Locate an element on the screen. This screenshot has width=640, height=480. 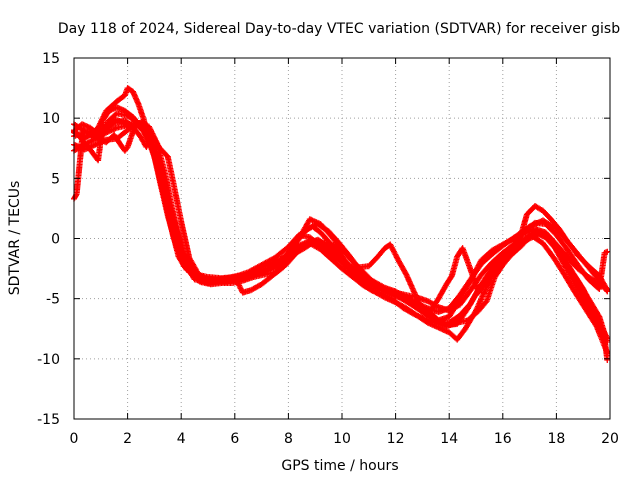
y-tick-label: 5 is located at coordinates (55, 179).